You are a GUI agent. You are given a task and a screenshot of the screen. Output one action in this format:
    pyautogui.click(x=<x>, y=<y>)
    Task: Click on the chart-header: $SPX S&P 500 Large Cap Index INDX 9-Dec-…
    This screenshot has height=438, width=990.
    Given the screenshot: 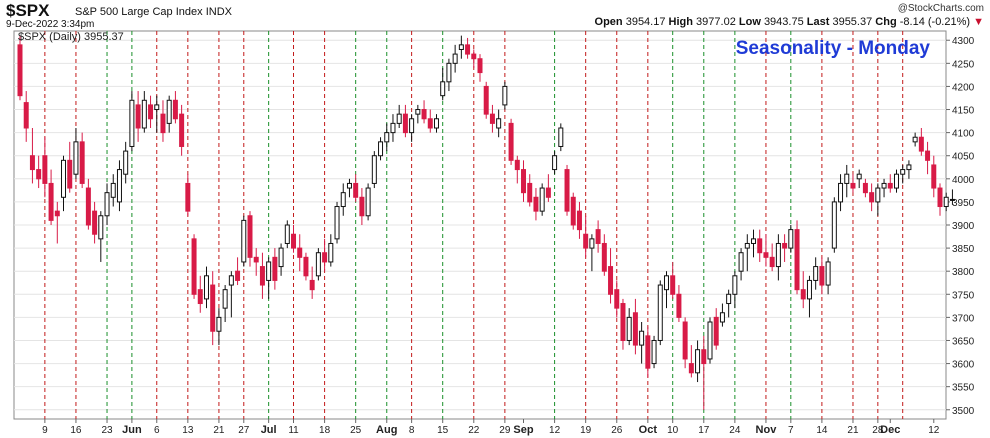 What is the action you would take?
    pyautogui.click(x=495, y=15)
    